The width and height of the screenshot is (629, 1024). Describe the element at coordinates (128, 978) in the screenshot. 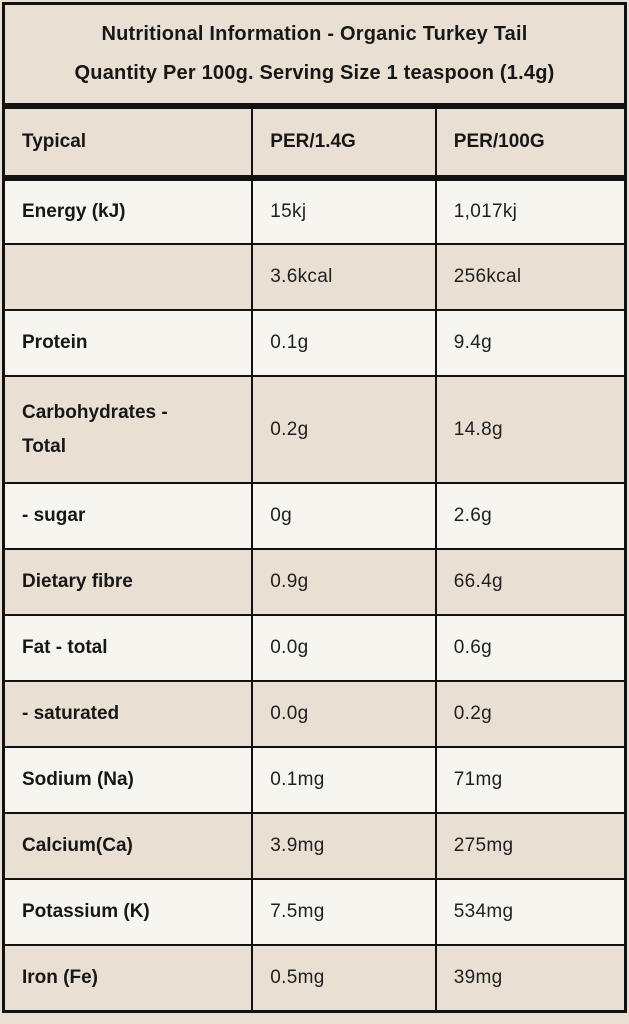

I see `nutrient-label-cell: Iron (Fe)` at that location.